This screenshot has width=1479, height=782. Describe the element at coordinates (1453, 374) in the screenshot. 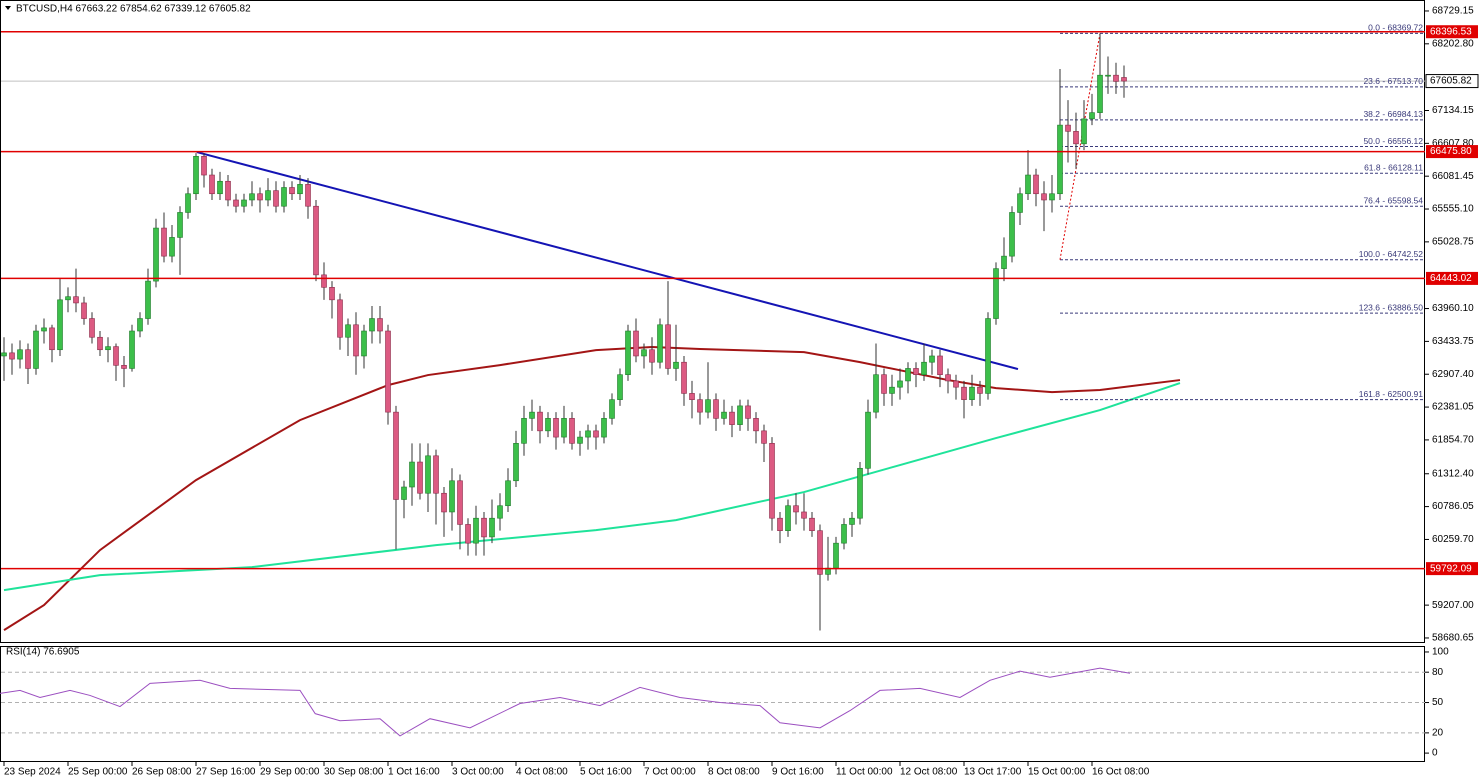

I see `y-tick-label: 62907.40` at that location.